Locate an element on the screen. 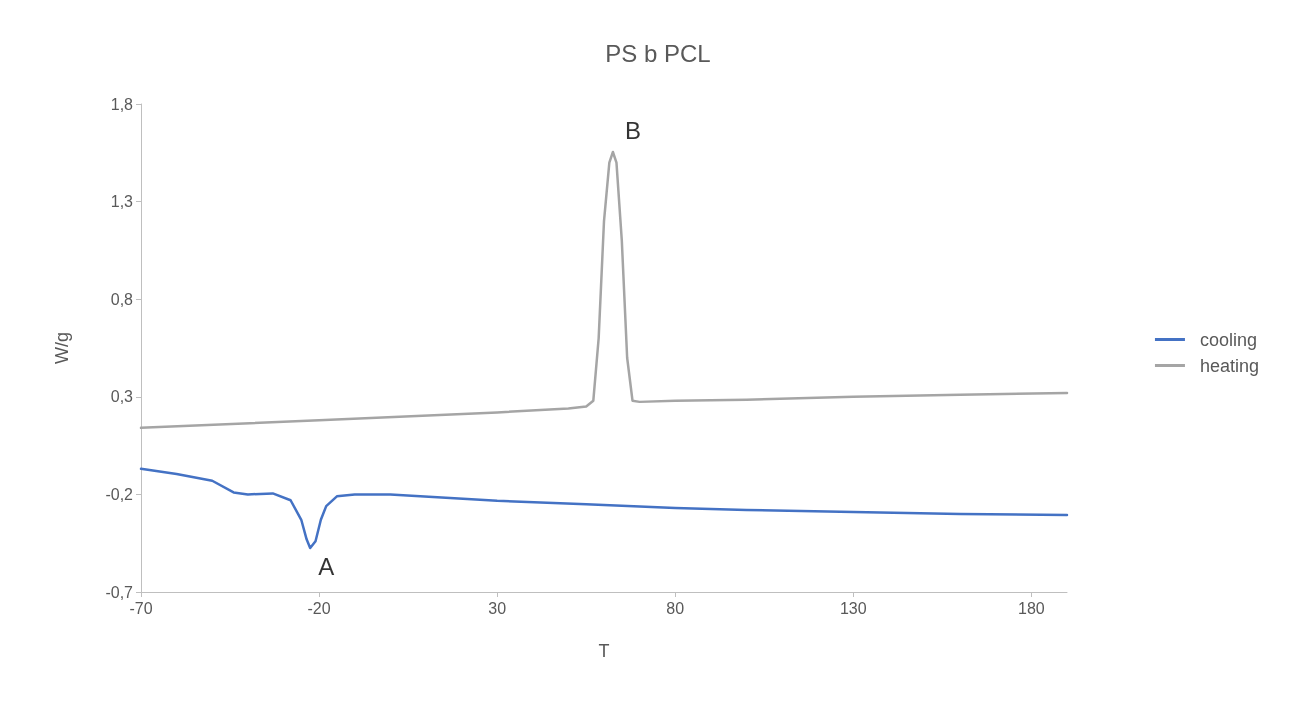 This screenshot has width=1292, height=705. line-series is located at coordinates (604, 508).